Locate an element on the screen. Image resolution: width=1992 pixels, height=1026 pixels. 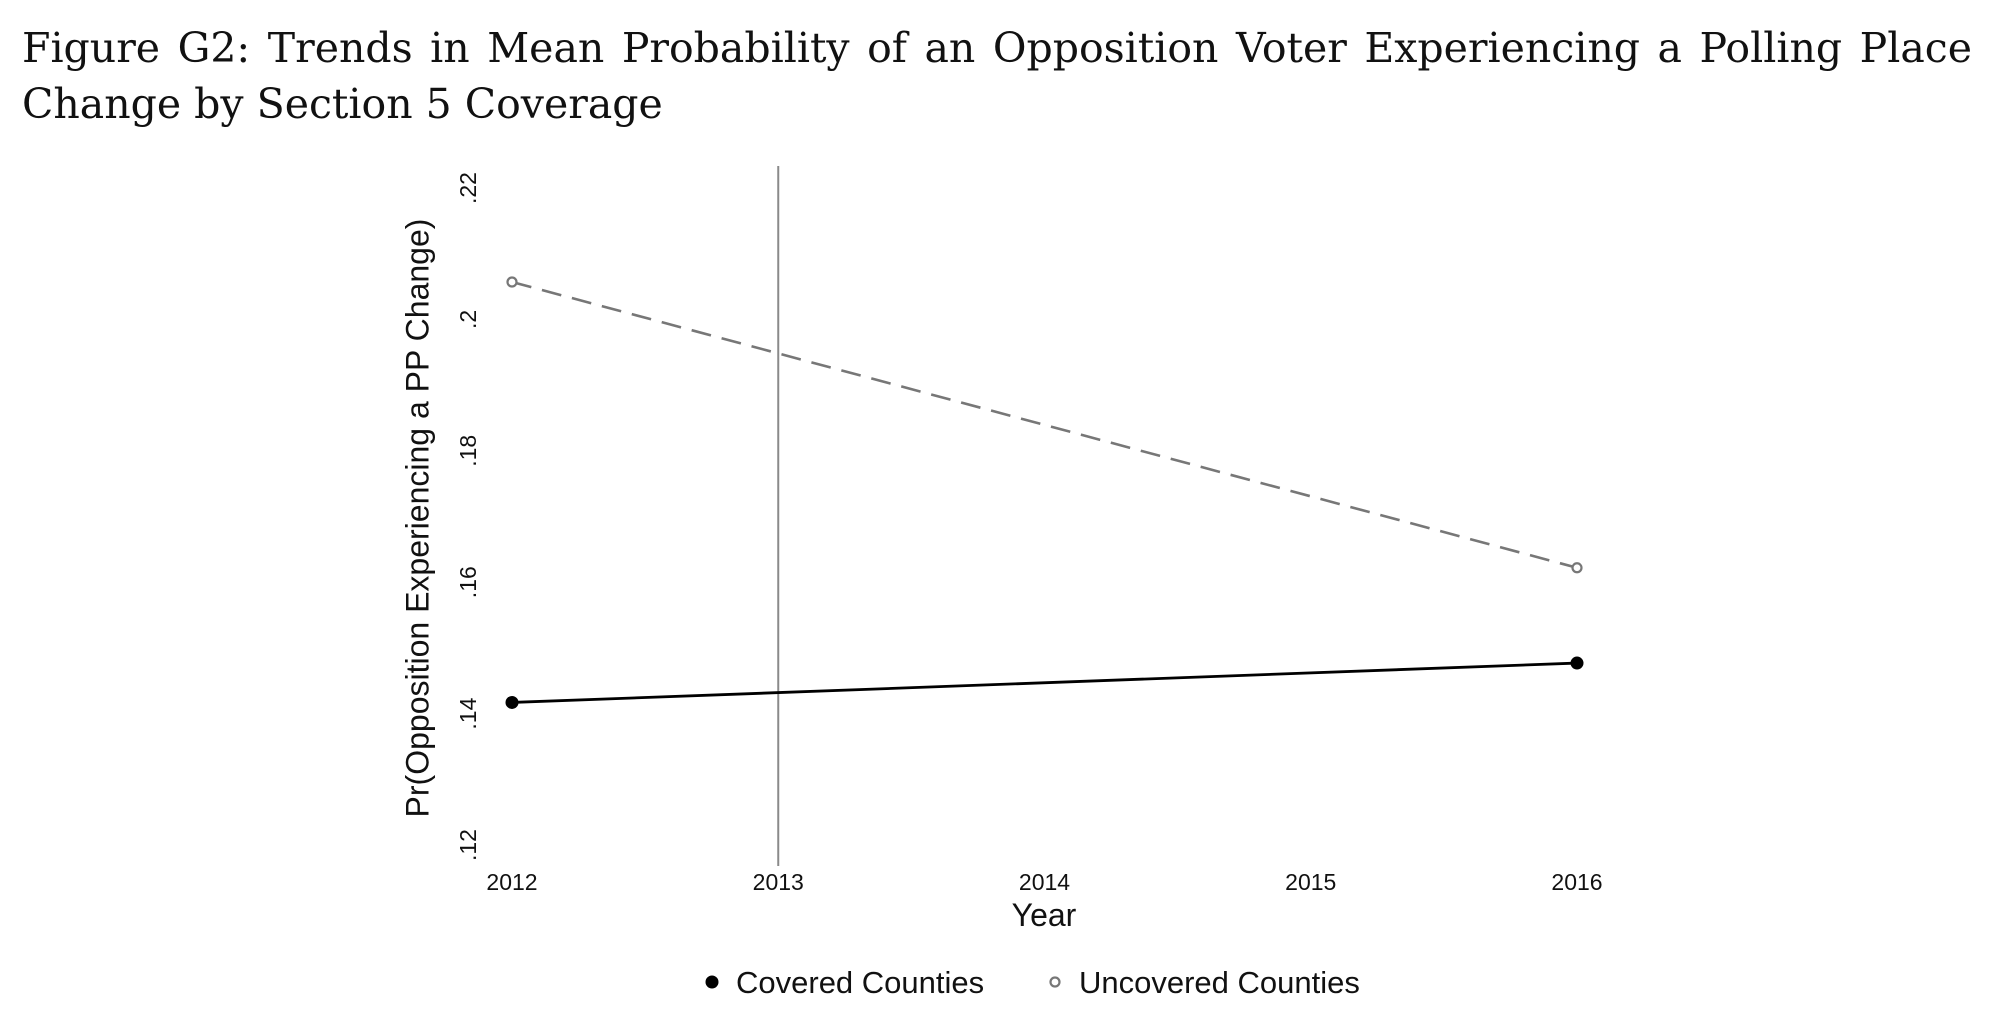
x-tick-label: 2013 is located at coordinates (778, 882).